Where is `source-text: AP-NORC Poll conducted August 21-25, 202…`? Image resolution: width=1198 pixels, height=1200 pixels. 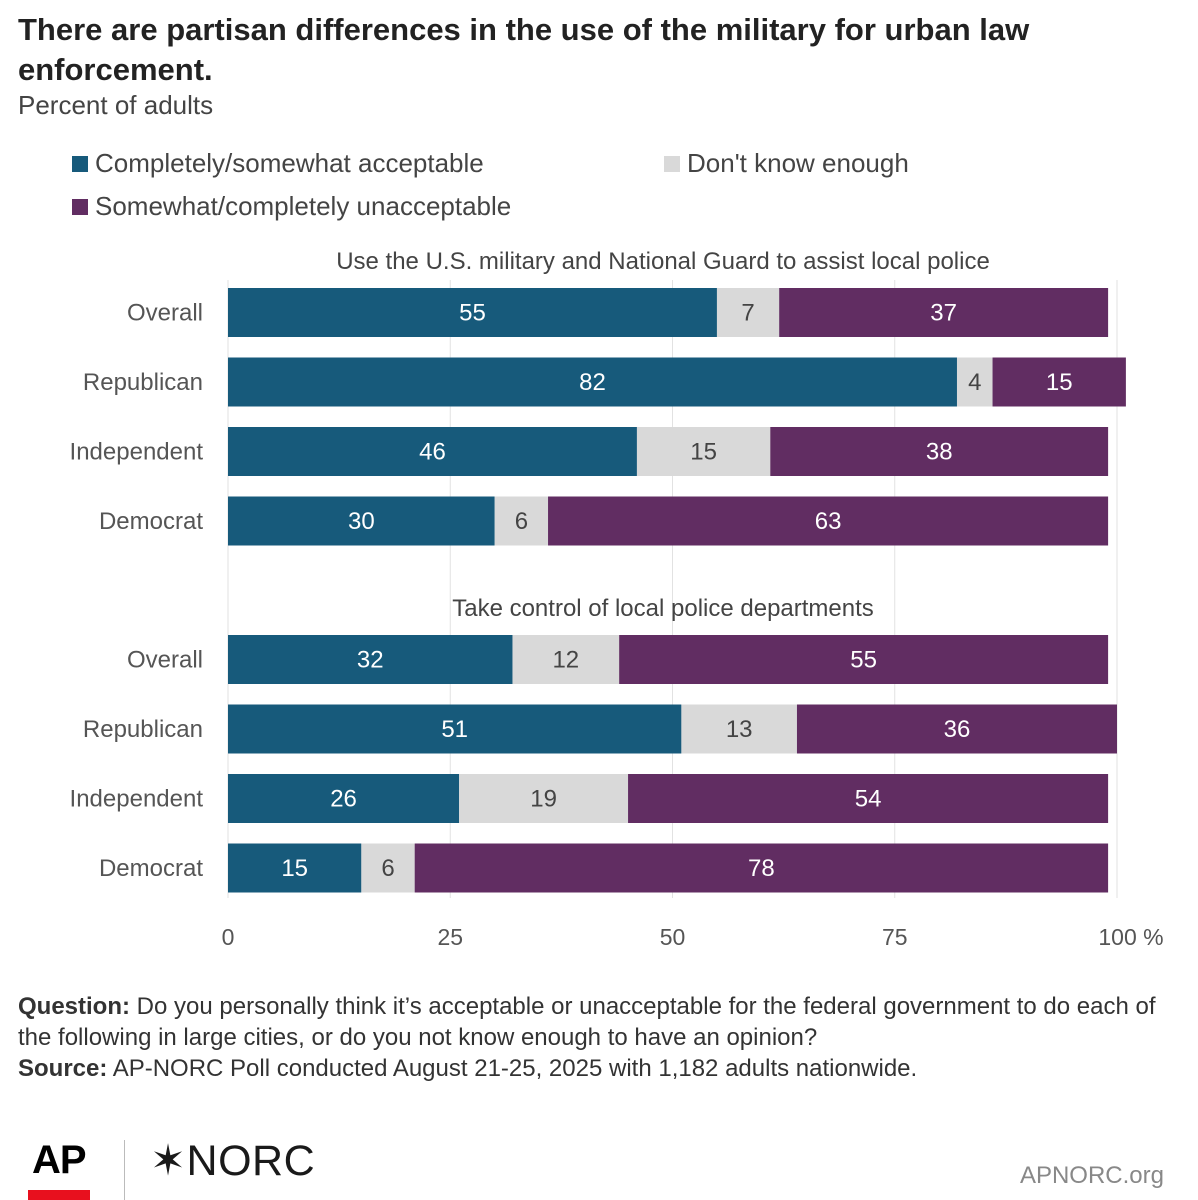
source-text: AP-NORC Poll conducted August 21-25, 202… is located at coordinates (512, 1068).